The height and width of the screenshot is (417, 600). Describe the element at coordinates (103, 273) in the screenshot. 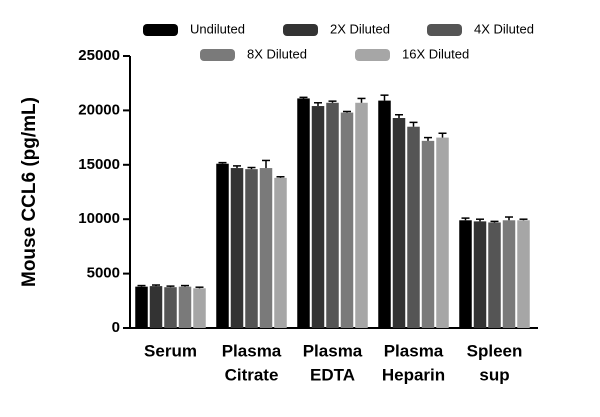

I see `y-tick-label: 5000` at that location.